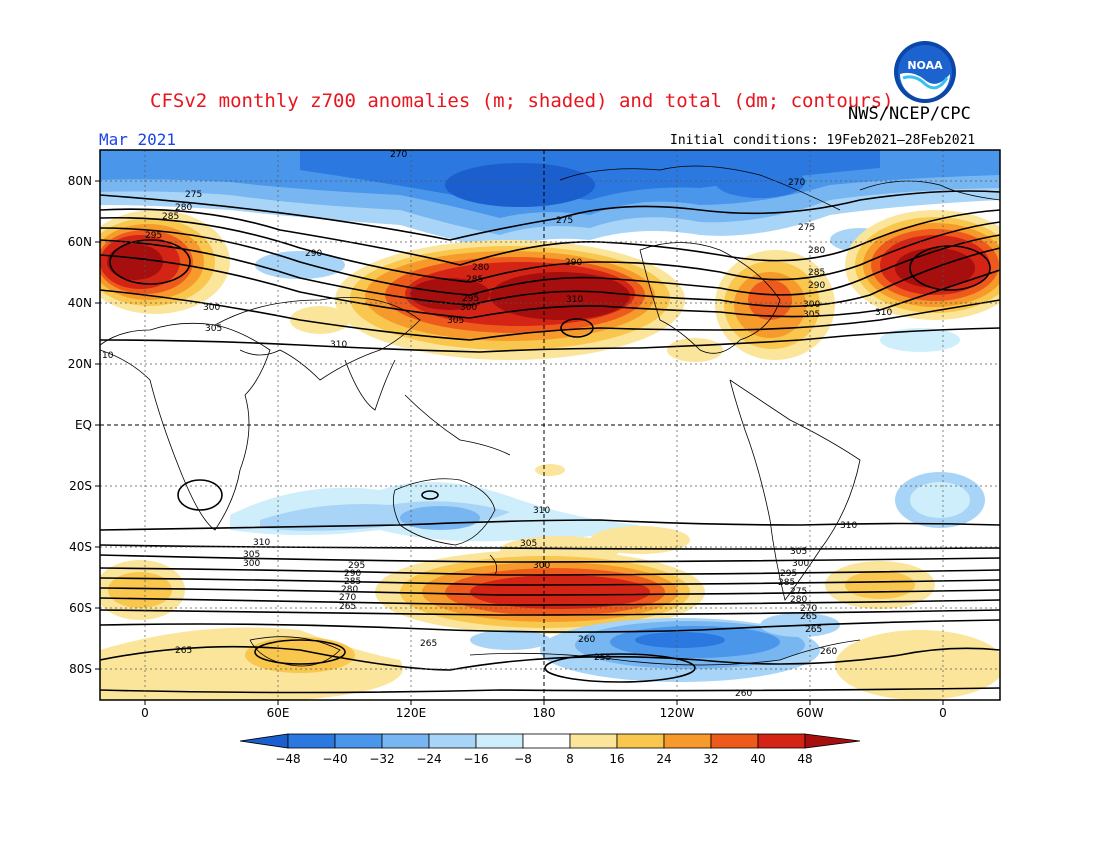 Image resolution: width=1100 pixels, height=850 pixels. Describe the element at coordinates (80, 486) in the screenshot. I see `lat-label: 20S` at that location.